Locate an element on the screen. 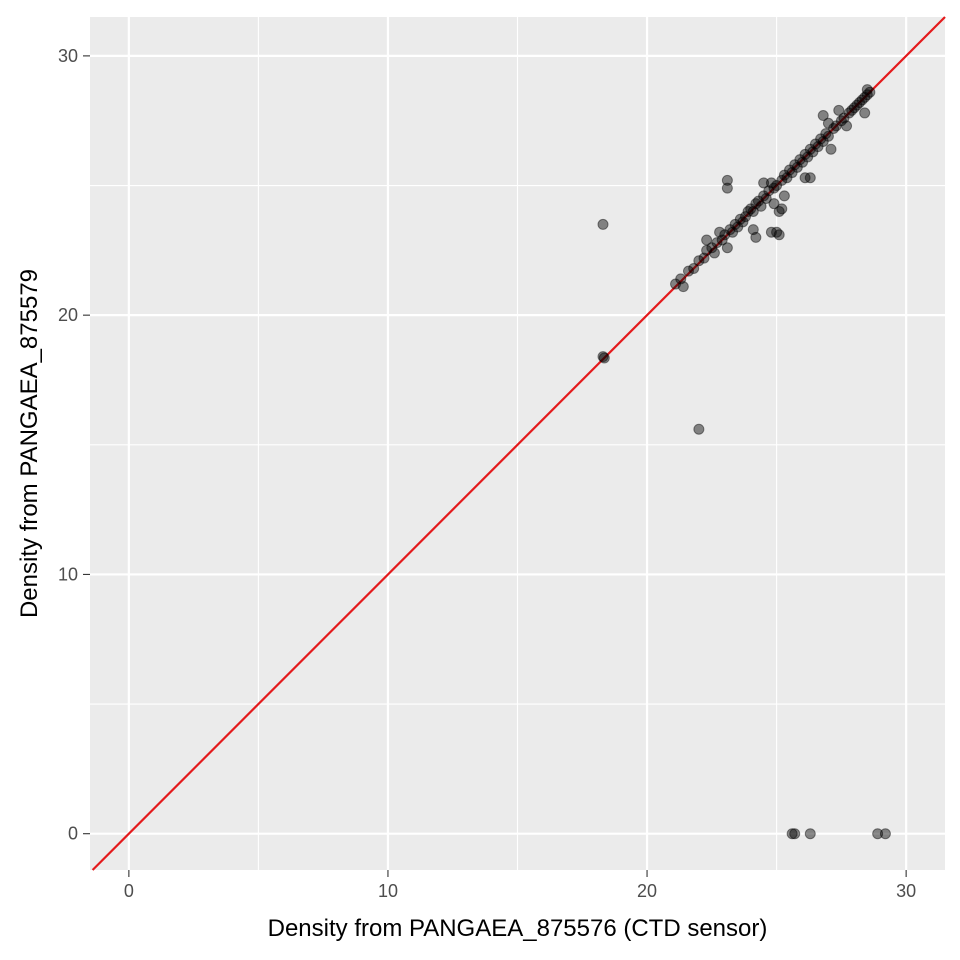 The image size is (960, 960). x-tick-label: 10 is located at coordinates (388, 891).